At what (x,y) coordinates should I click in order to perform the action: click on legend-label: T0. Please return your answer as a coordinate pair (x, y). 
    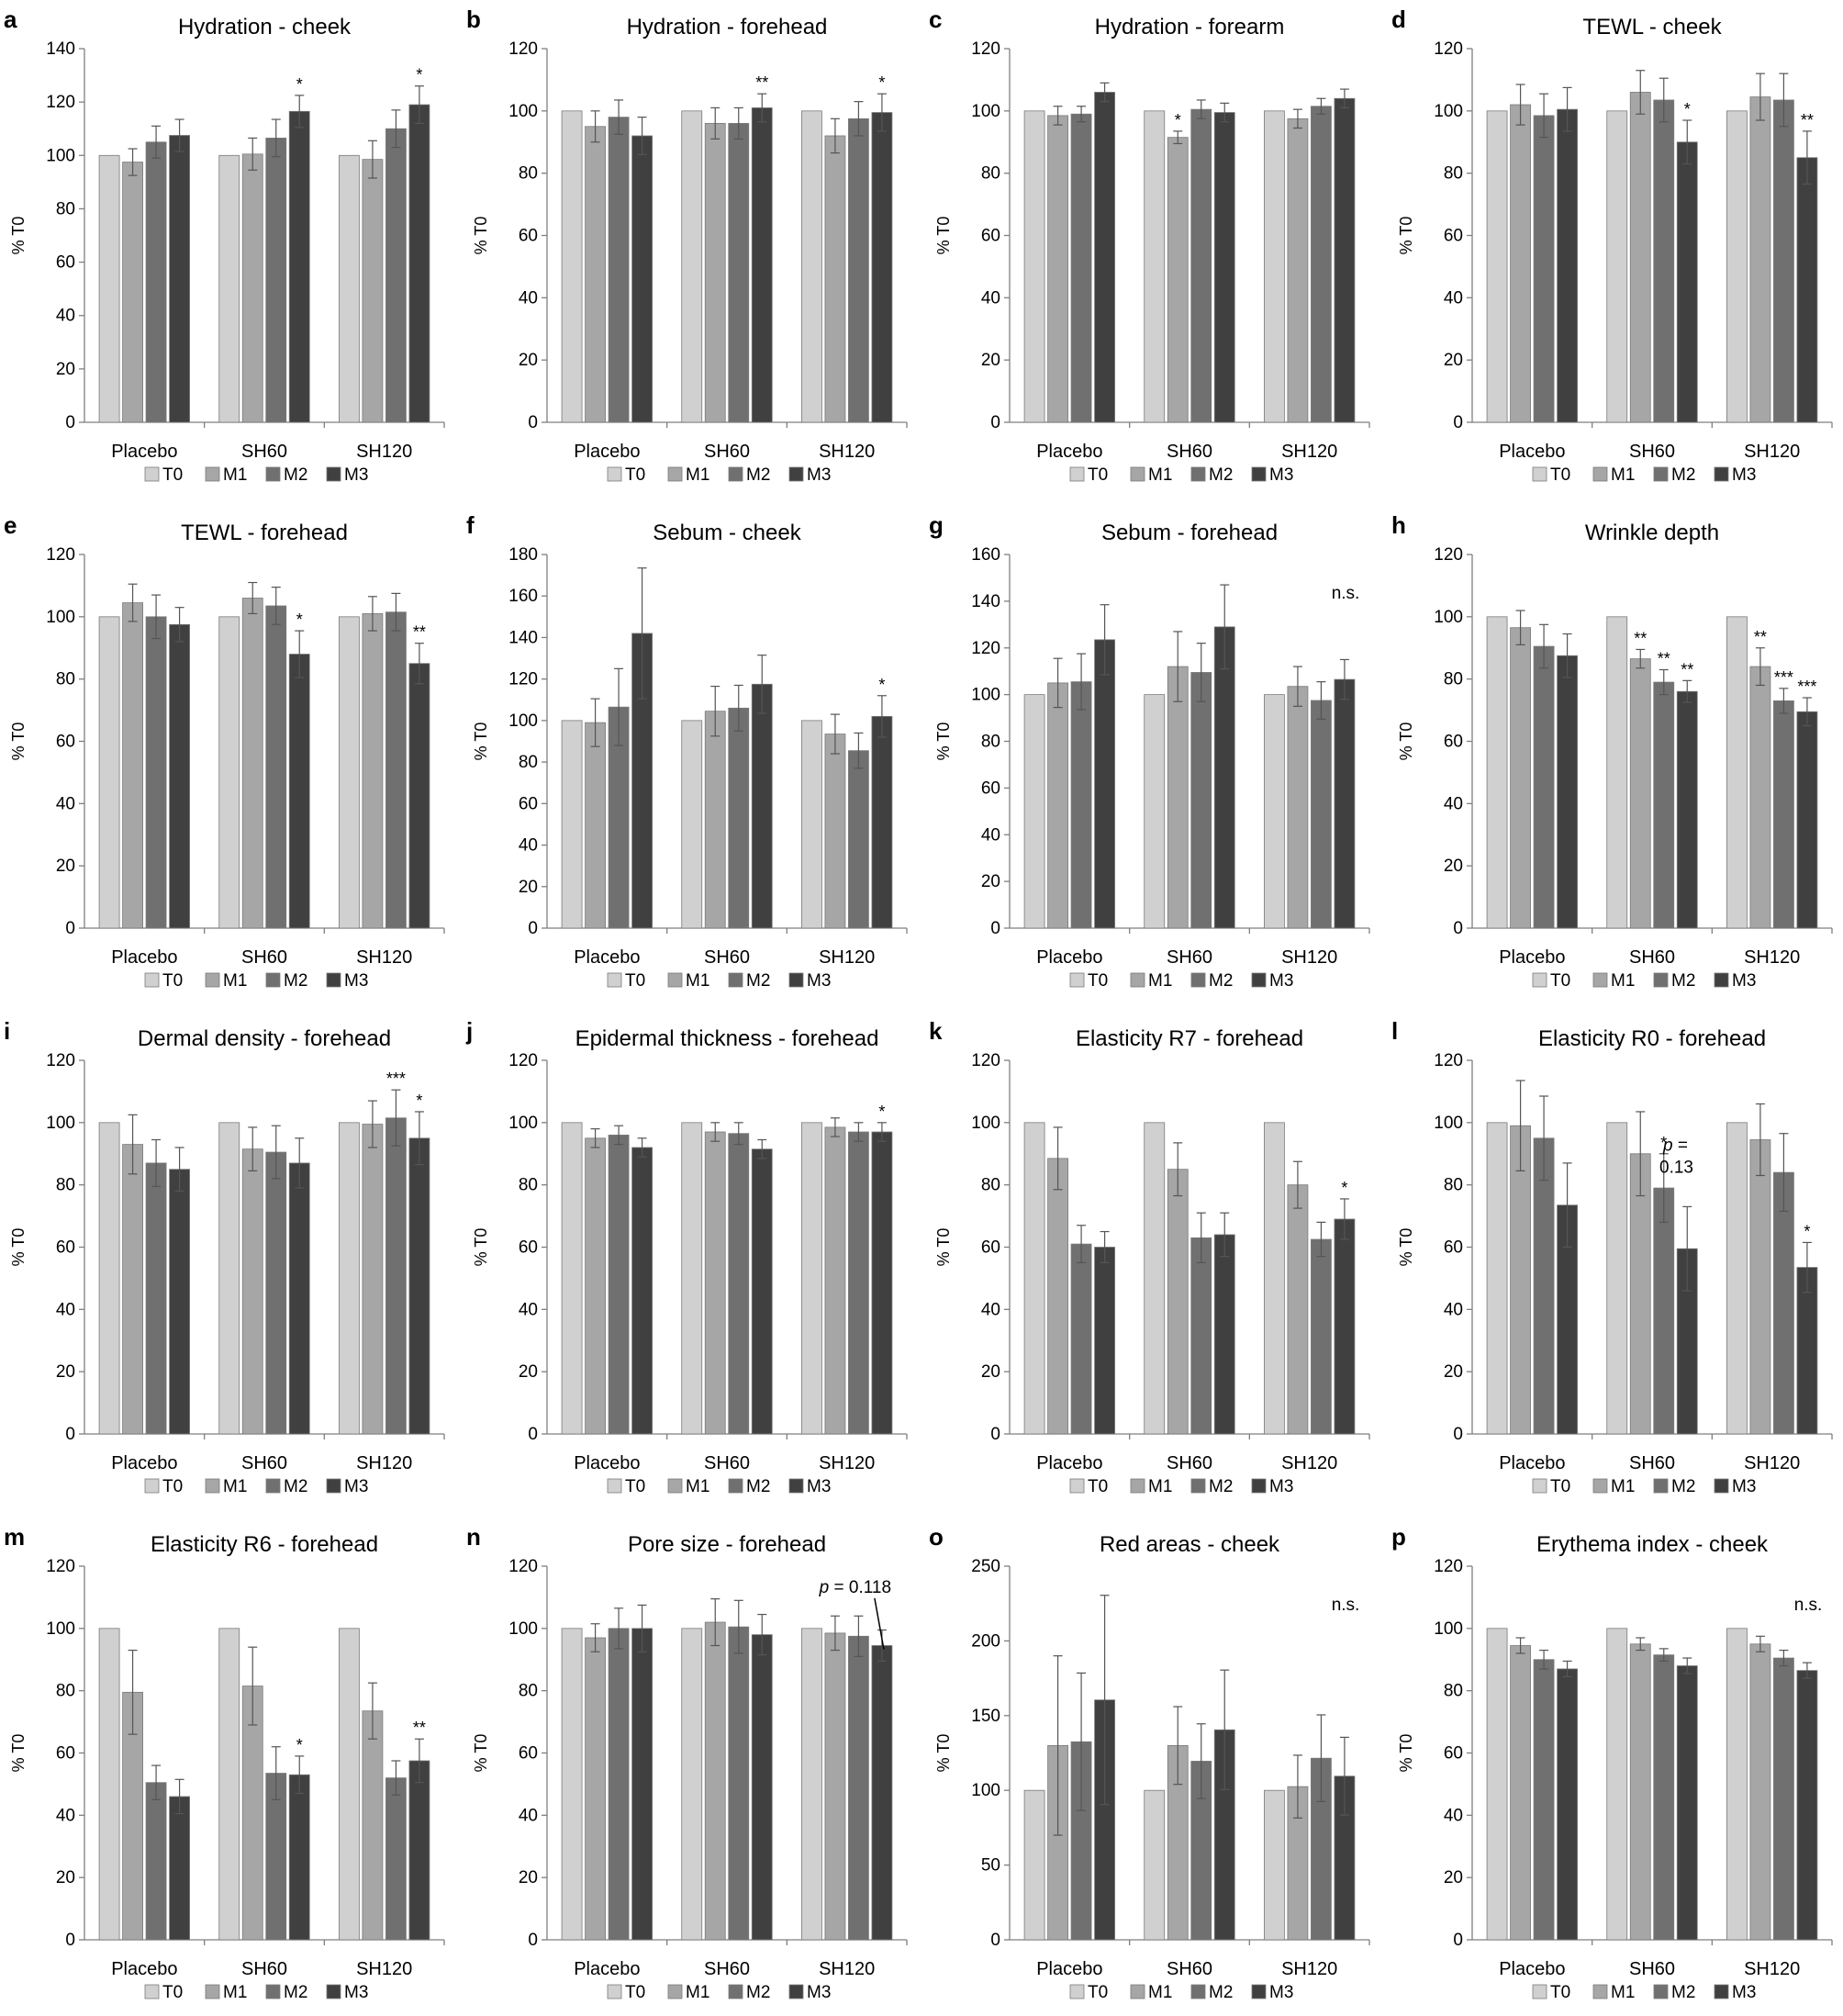
    Looking at the image, I should click on (635, 475).